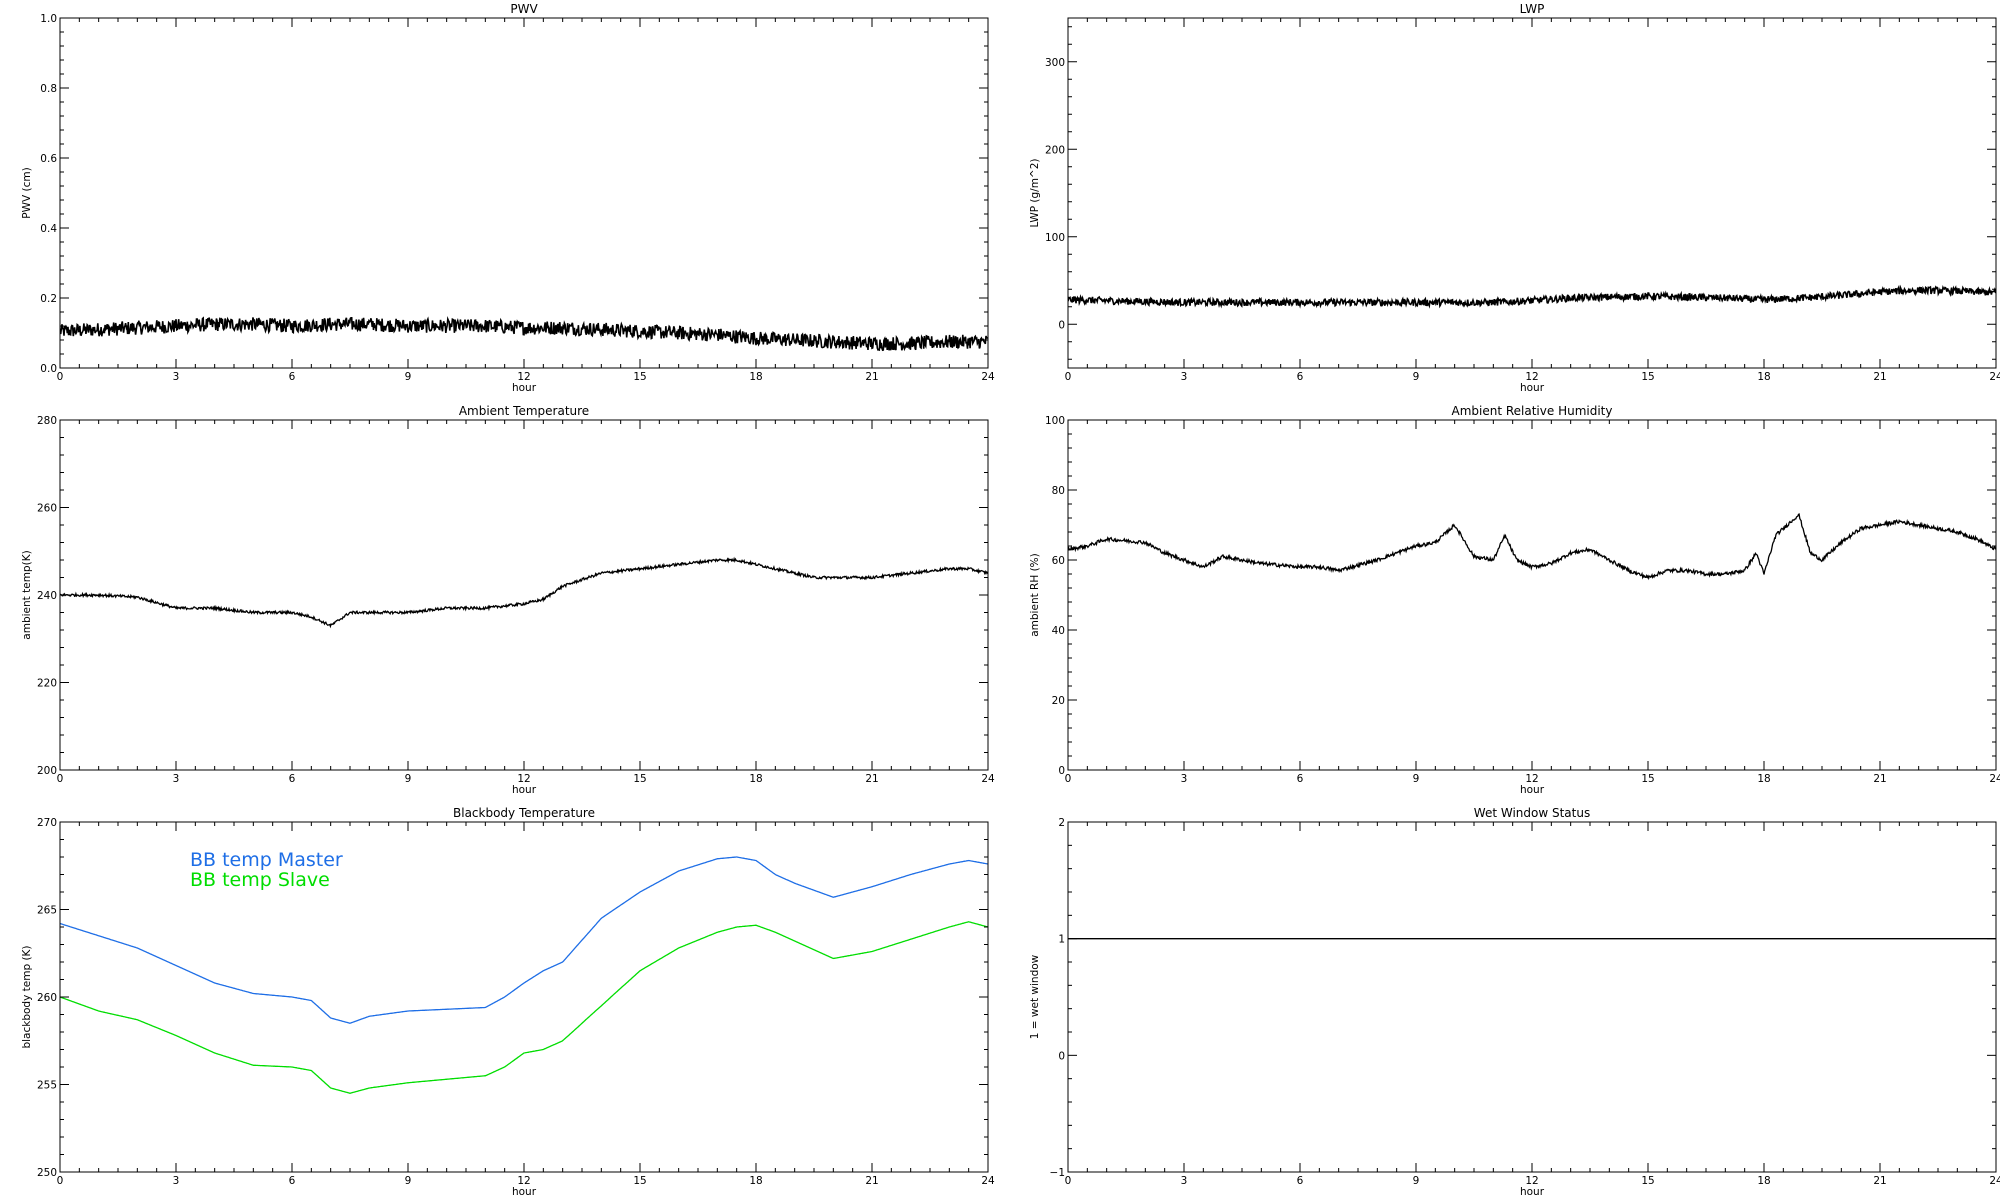 This screenshot has height=1200, width=2000. What do you see at coordinates (48, 19) in the screenshot?
I see `y-tick-label: 1.0` at bounding box center [48, 19].